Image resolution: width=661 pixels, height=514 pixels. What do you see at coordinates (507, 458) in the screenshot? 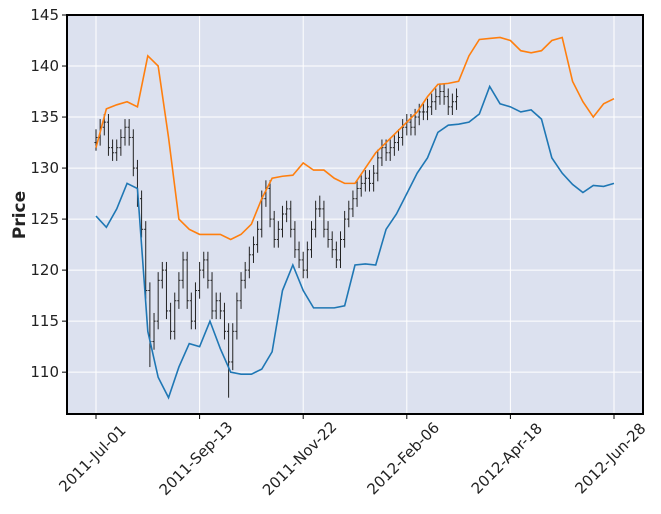
I see `x-tick-label: 2012-Apr-18` at bounding box center [507, 458].